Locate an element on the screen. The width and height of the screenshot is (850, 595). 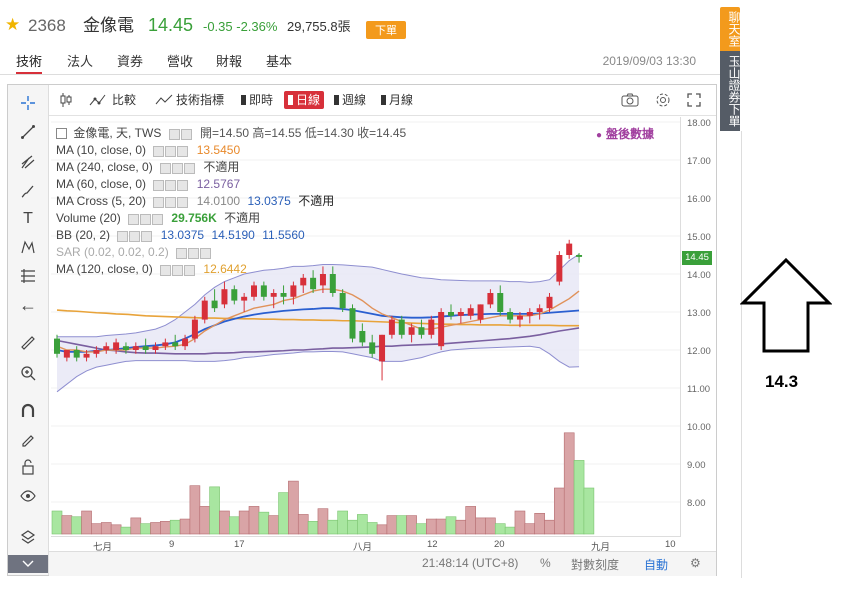
quote-datetime: 2019/09/03 13:30 is located at coordinates (649, 61).